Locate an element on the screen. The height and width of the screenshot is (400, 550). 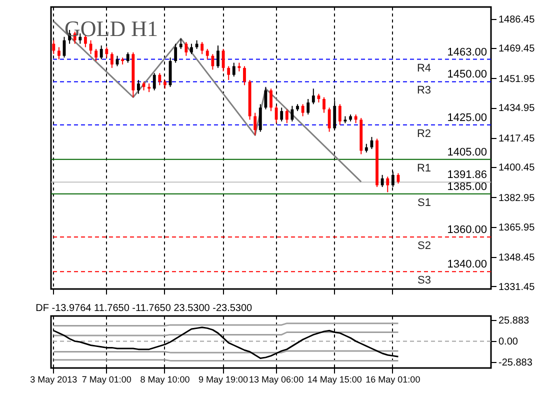
x-tick-label: 9 May 19:00 is located at coordinates (223, 379).